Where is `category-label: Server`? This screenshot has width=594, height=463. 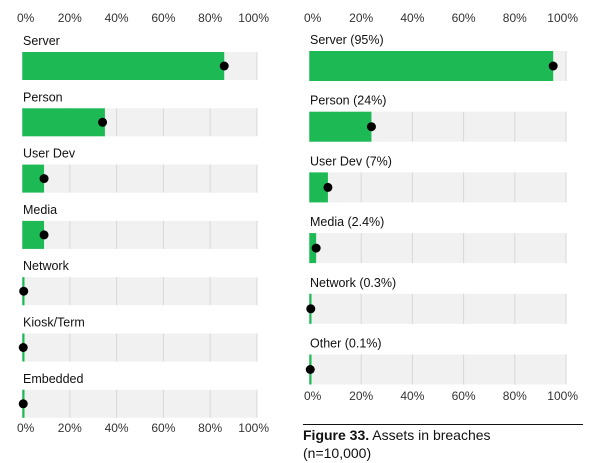 category-label: Server is located at coordinates (41, 41).